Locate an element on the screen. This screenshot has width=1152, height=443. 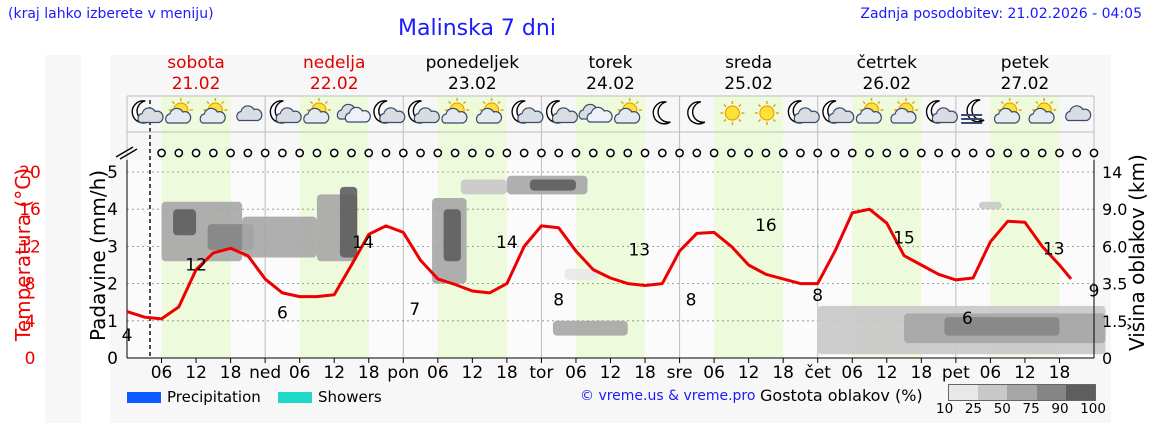
cloud-density-scale is located at coordinates (1022, 392).